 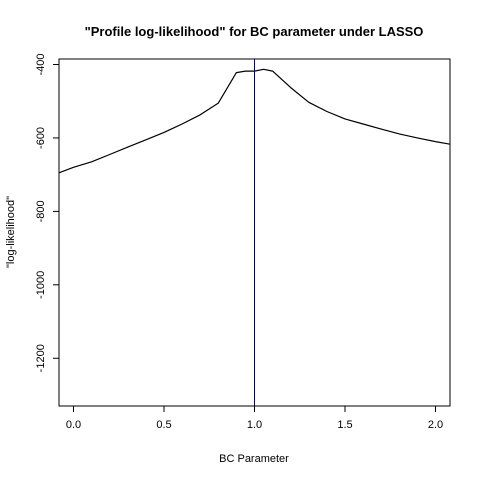 What do you see at coordinates (344, 425) in the screenshot?
I see `x-tick-label: 1.5` at bounding box center [344, 425].